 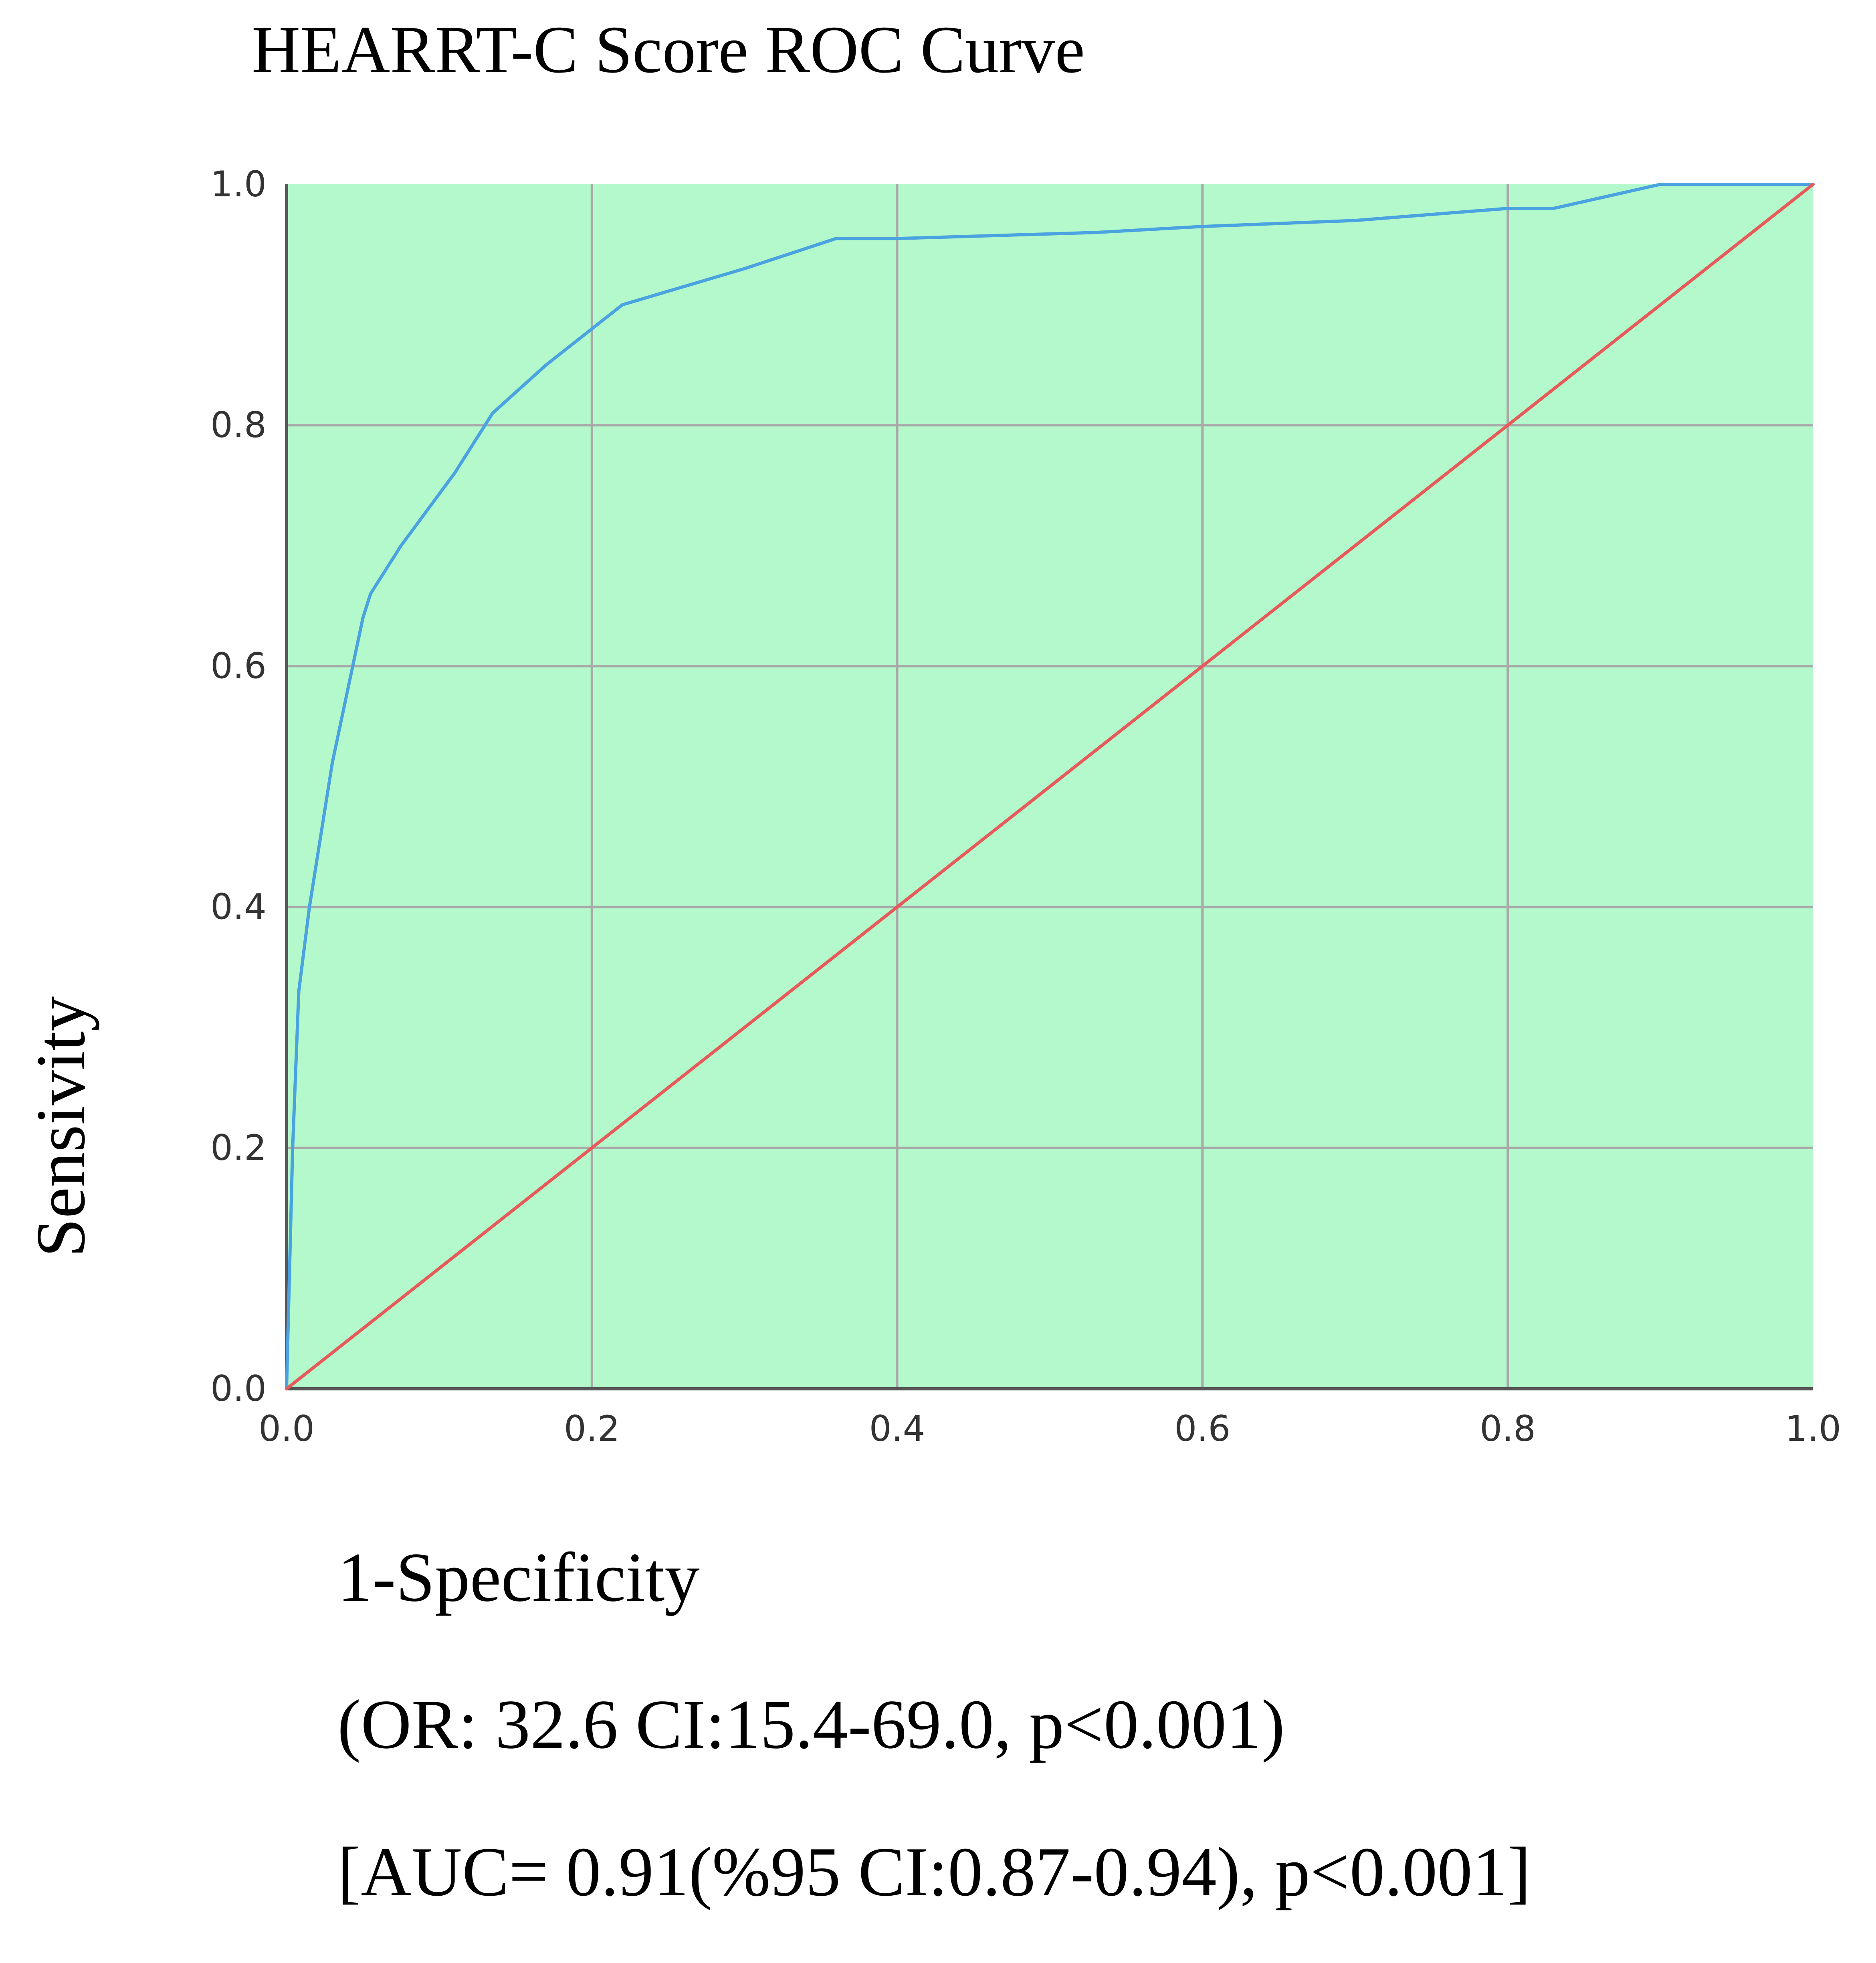 I want to click on y-tick-label: 0.2, so click(x=238, y=1147).